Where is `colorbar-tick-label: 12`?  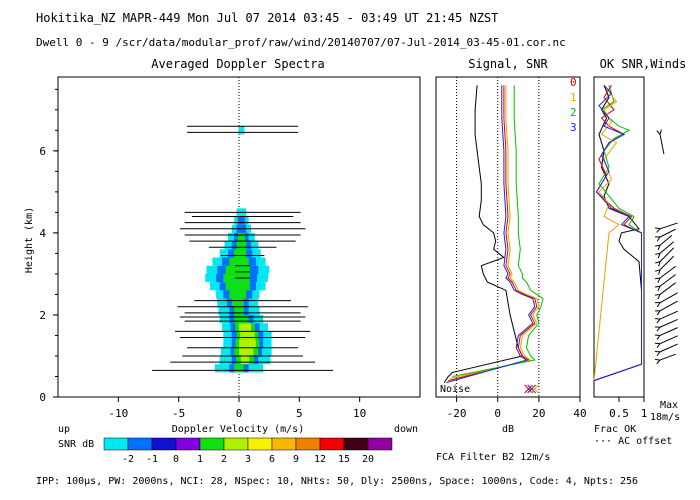
colorbar-tick-label: 12 is located at coordinates (320, 459).